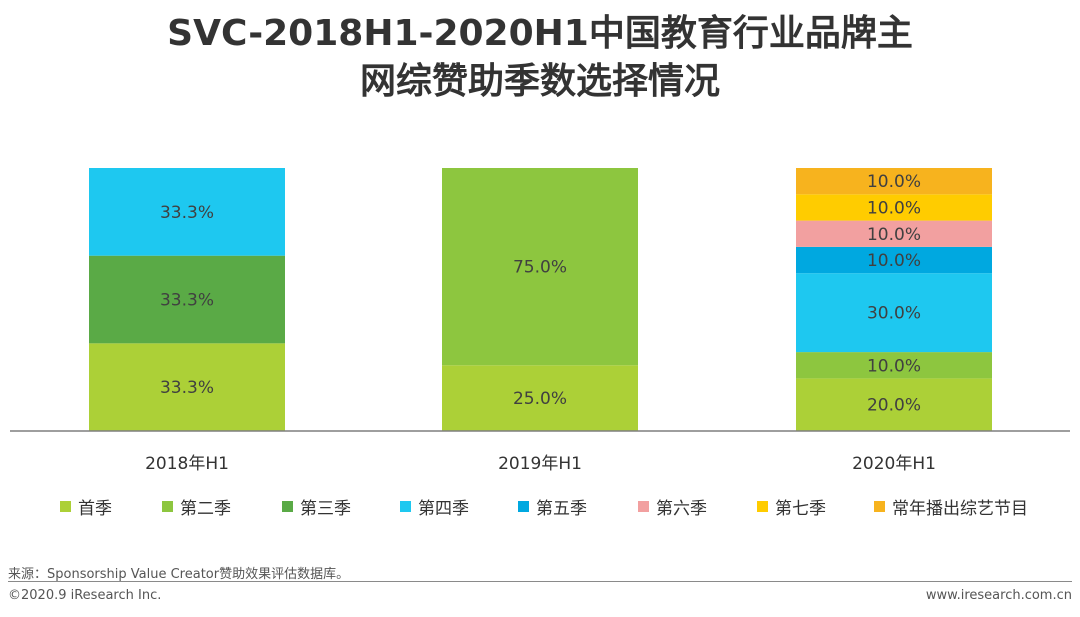  I want to click on legend-label: 第五季, so click(561, 508).